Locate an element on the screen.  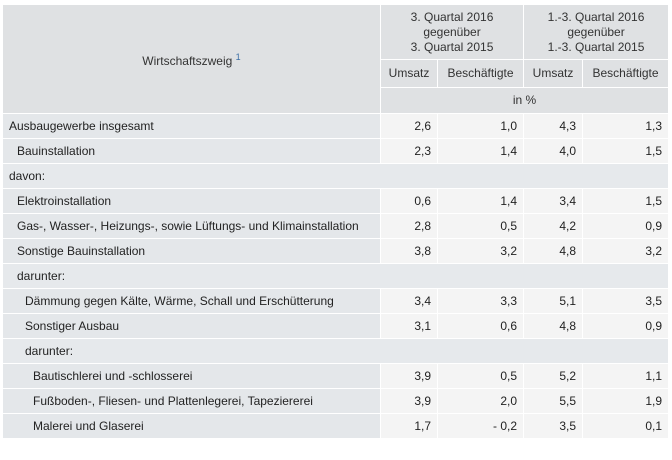
period-header-q3: 3. Quartal 2016 gegenüber 3. Quartal 2015 is located at coordinates (452, 32).